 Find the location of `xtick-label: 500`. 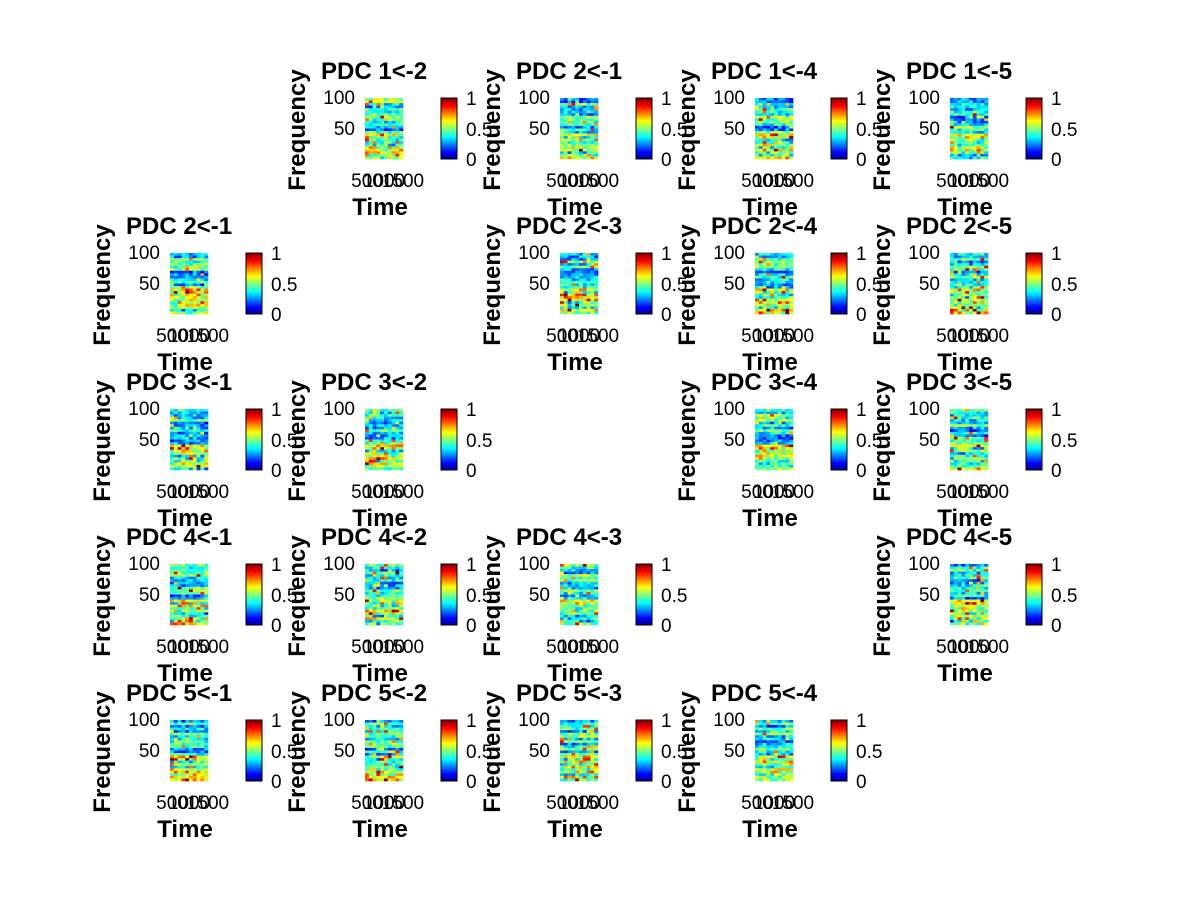

xtick-label: 500 is located at coordinates (952, 492).